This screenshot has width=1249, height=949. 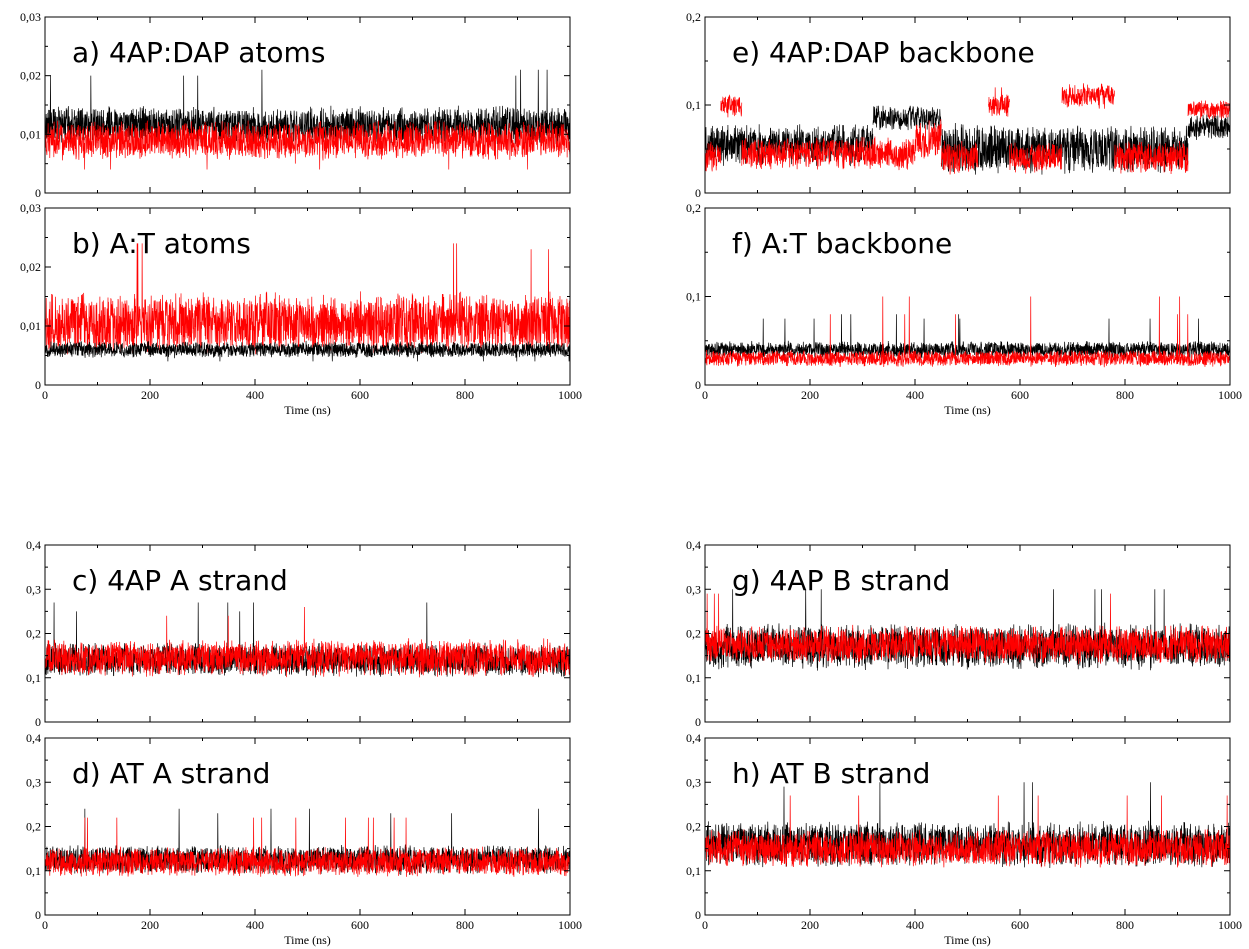 I want to click on panel-a: 0 0,01 0,02 0,03 a) 4AP:DAP atoms, so click(x=295, y=105).